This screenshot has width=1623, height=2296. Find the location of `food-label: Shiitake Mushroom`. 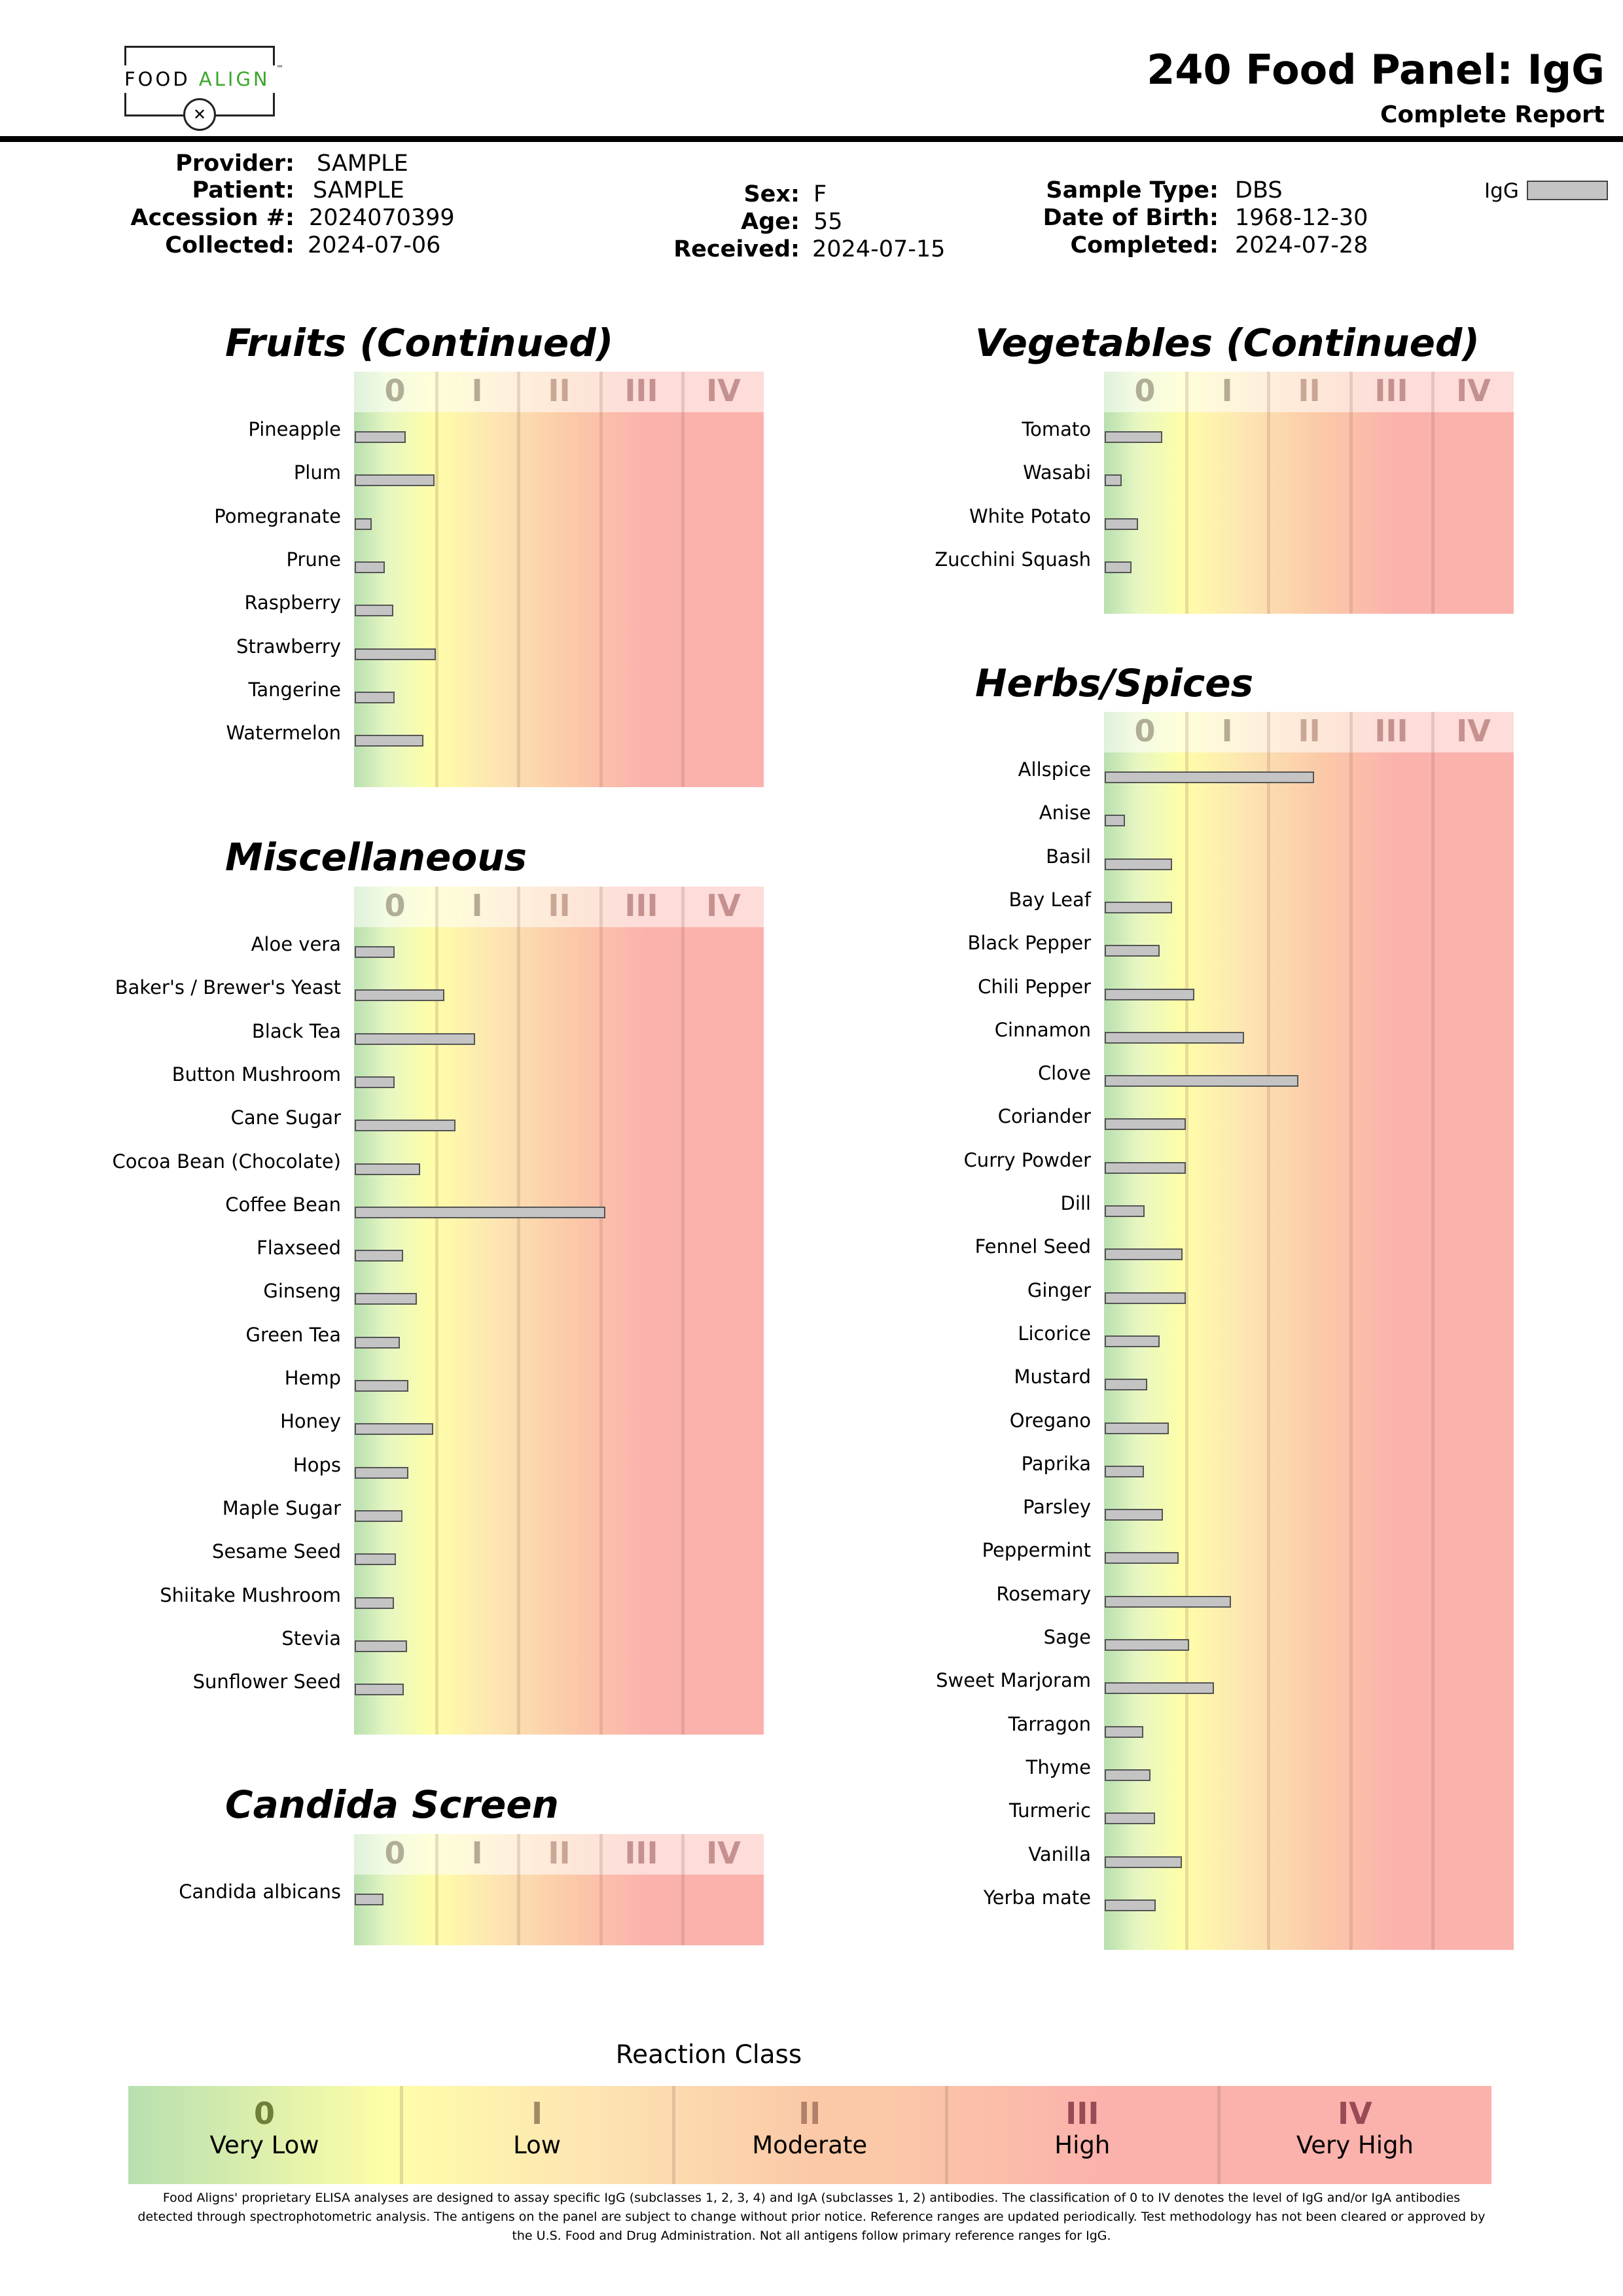

food-label: Shiitake Mushroom is located at coordinates (250, 1594).